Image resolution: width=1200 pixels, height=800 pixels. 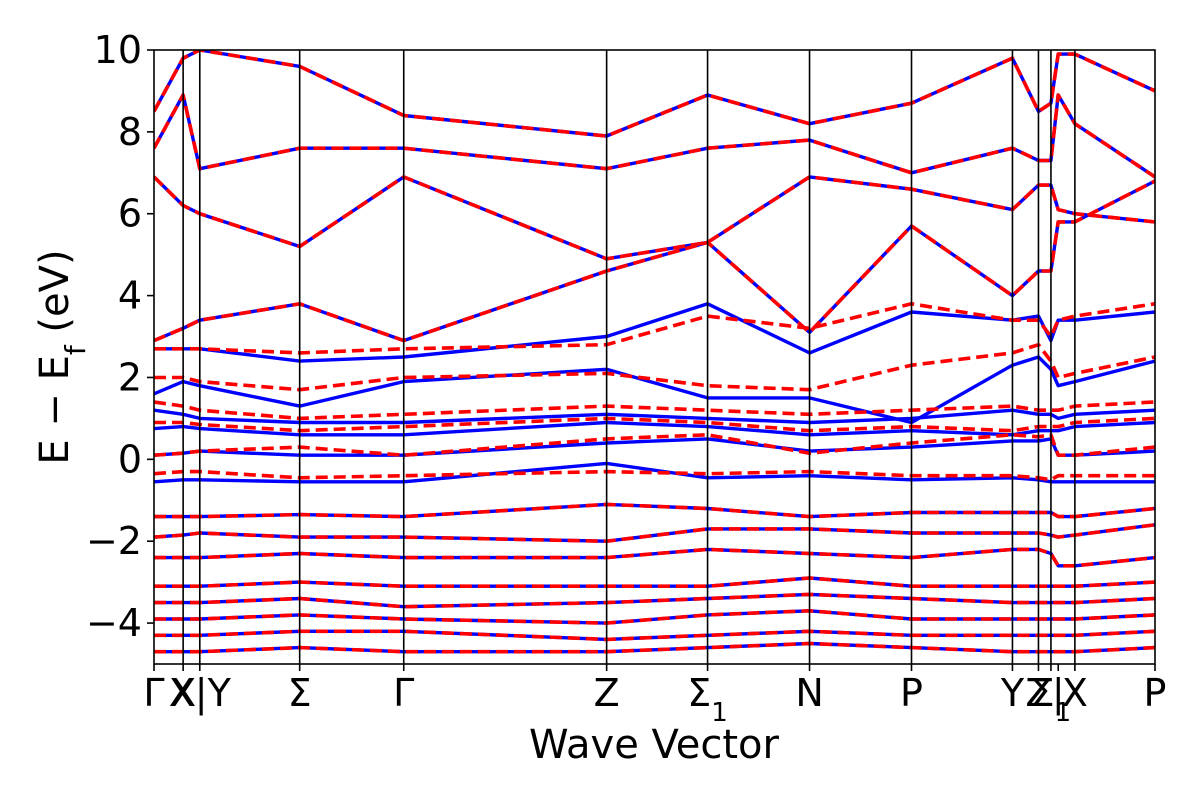 I want to click on x-tick-label: |, so click(x=1058, y=693).